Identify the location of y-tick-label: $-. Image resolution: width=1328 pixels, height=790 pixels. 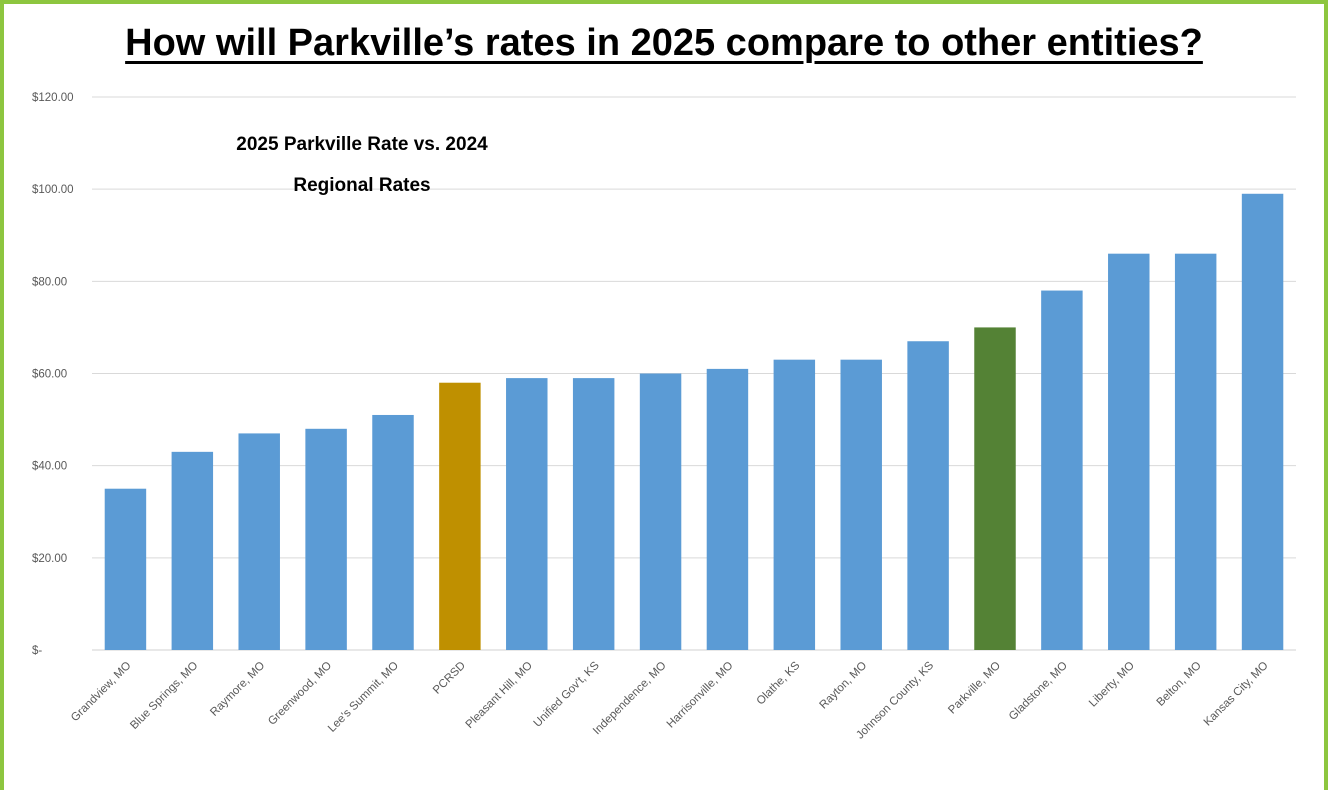
(37, 651).